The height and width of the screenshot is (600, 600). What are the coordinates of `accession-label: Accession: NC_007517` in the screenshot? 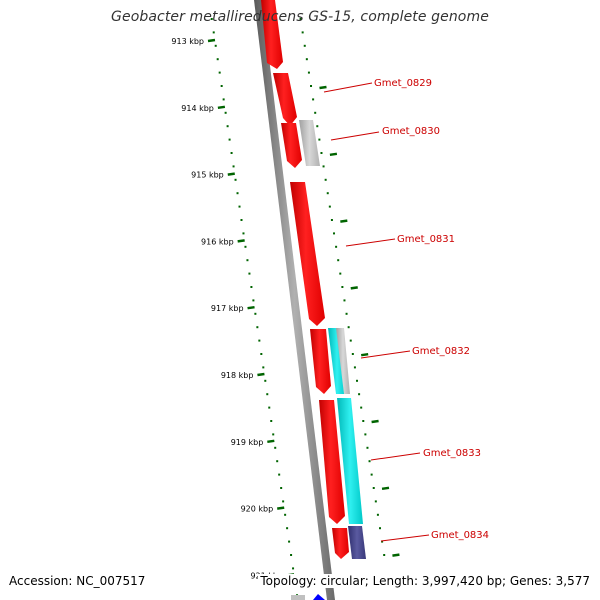 It's located at (77, 581).